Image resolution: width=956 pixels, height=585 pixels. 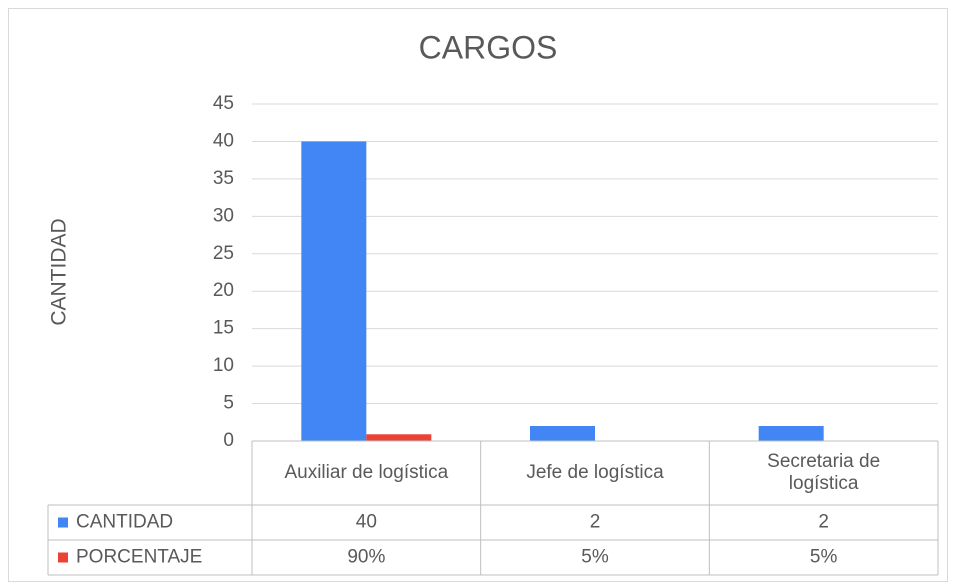 I want to click on y-tick-label: 15, so click(x=223, y=328).